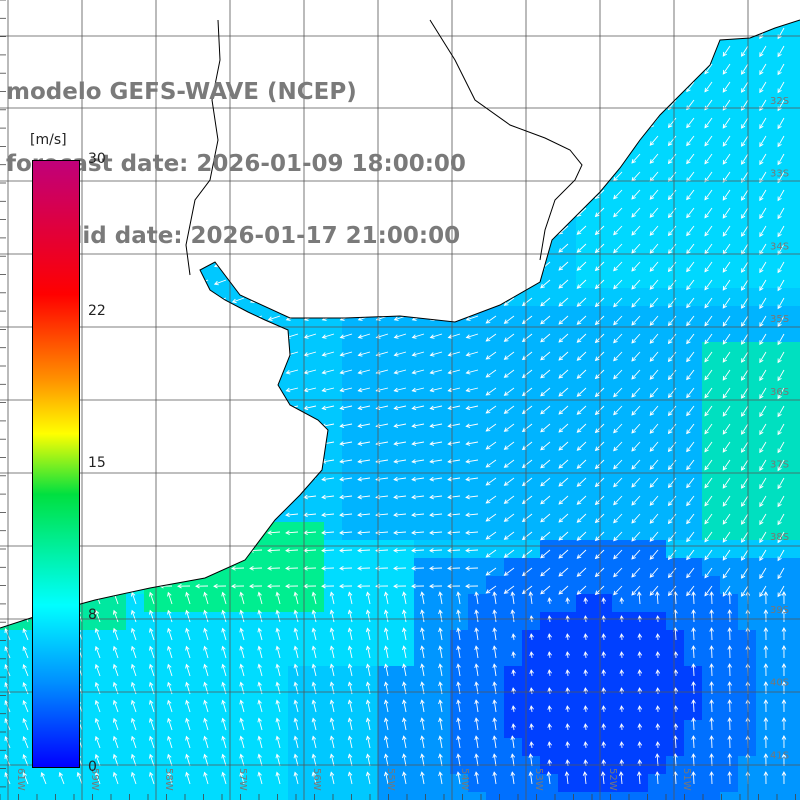 The width and height of the screenshot is (800, 800). Describe the element at coordinates (686, 779) in the screenshot. I see `lon-label: 51W` at that location.